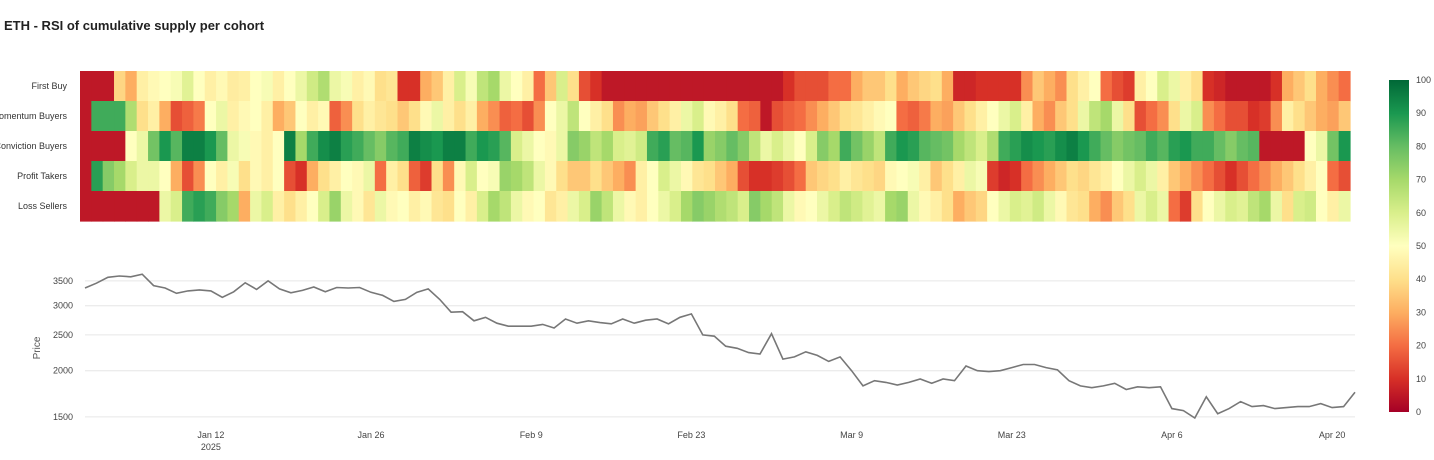 The image size is (1434, 460). What do you see at coordinates (33, 116) in the screenshot?
I see `heatmap-row-label: Momentum Buyers` at bounding box center [33, 116].